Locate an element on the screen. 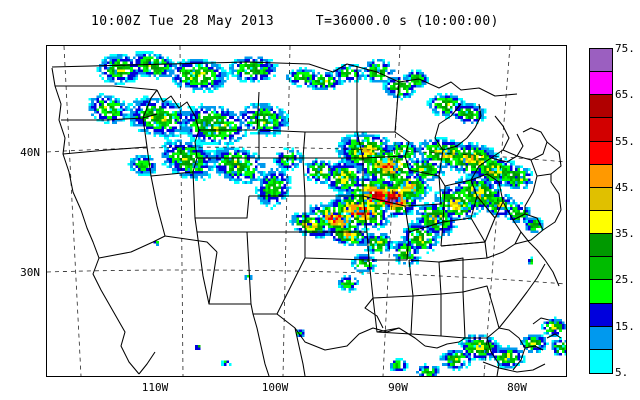 The image size is (640, 400). xtick-label-110w: 110W is located at coordinates (155, 387).